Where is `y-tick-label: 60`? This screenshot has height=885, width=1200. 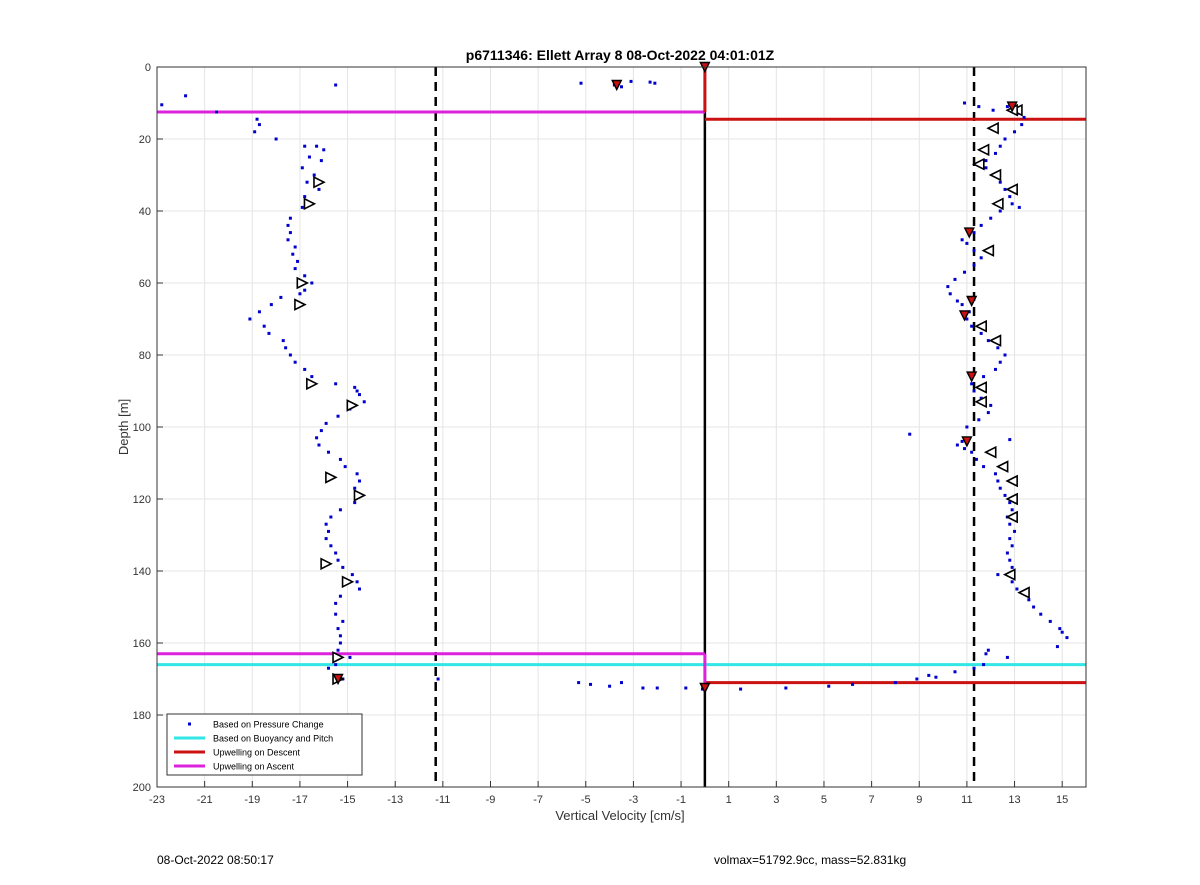 y-tick-label: 60 is located at coordinates (145, 284).